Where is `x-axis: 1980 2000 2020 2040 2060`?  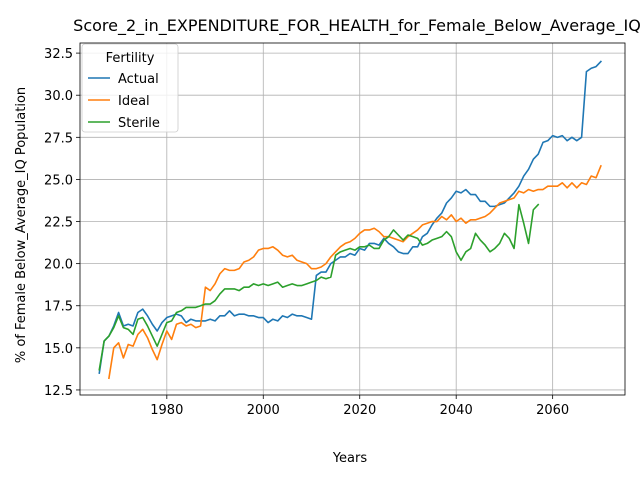 x-axis: 1980 2000 2020 2040 2060 is located at coordinates (359, 406).